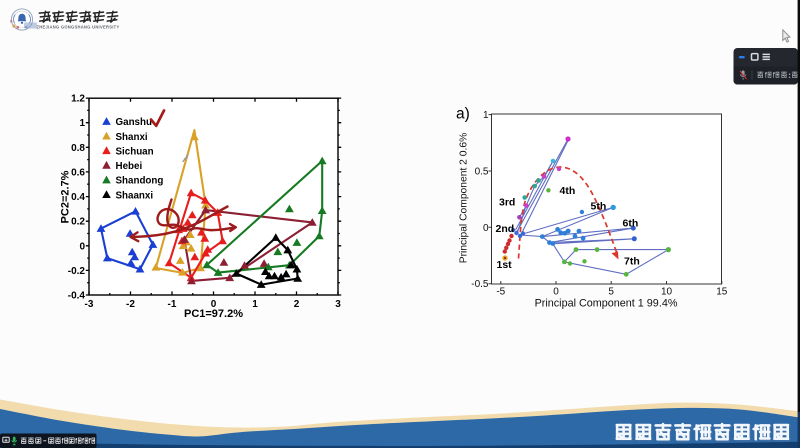 This screenshot has height=448, width=800. Describe the element at coordinates (599, 207) in the screenshot. I see `svg-text: 5th` at that location.